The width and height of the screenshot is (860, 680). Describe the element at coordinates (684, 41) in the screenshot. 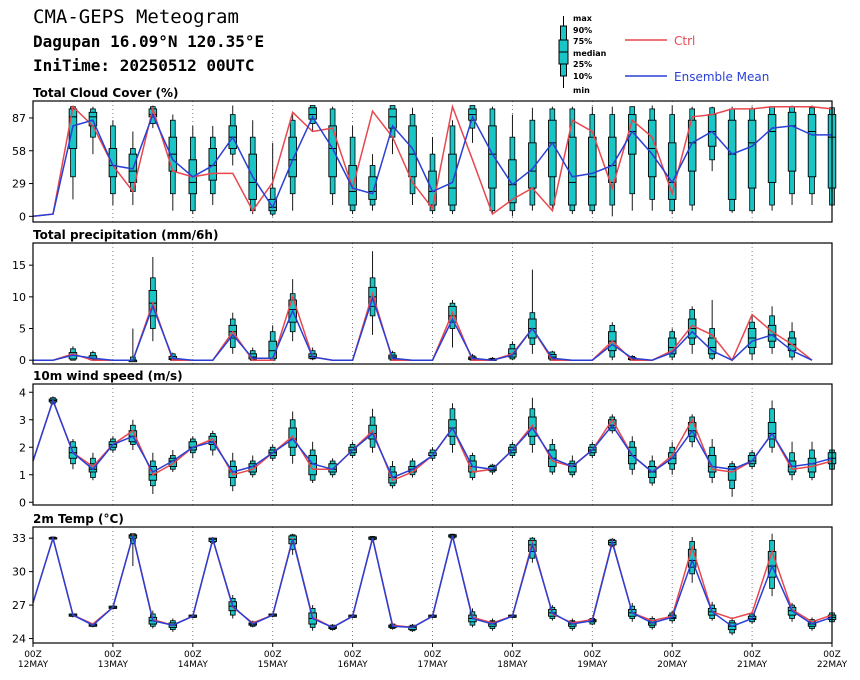

I see `legend-ctrl-label: Ctrl` at that location.